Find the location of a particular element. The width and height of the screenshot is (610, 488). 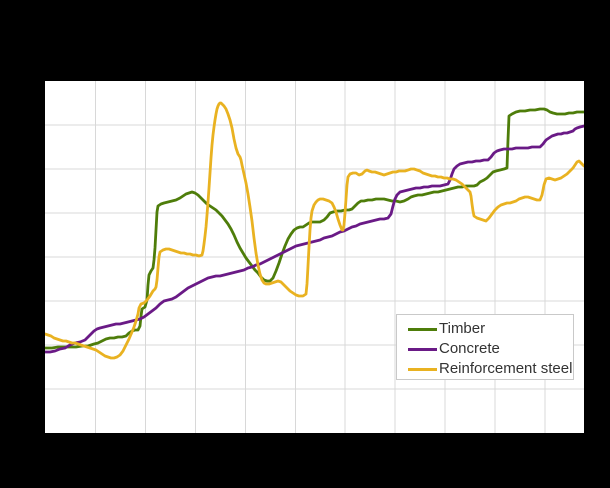

legend: Timber Concrete Reinforcement steel is located at coordinates (485, 347).